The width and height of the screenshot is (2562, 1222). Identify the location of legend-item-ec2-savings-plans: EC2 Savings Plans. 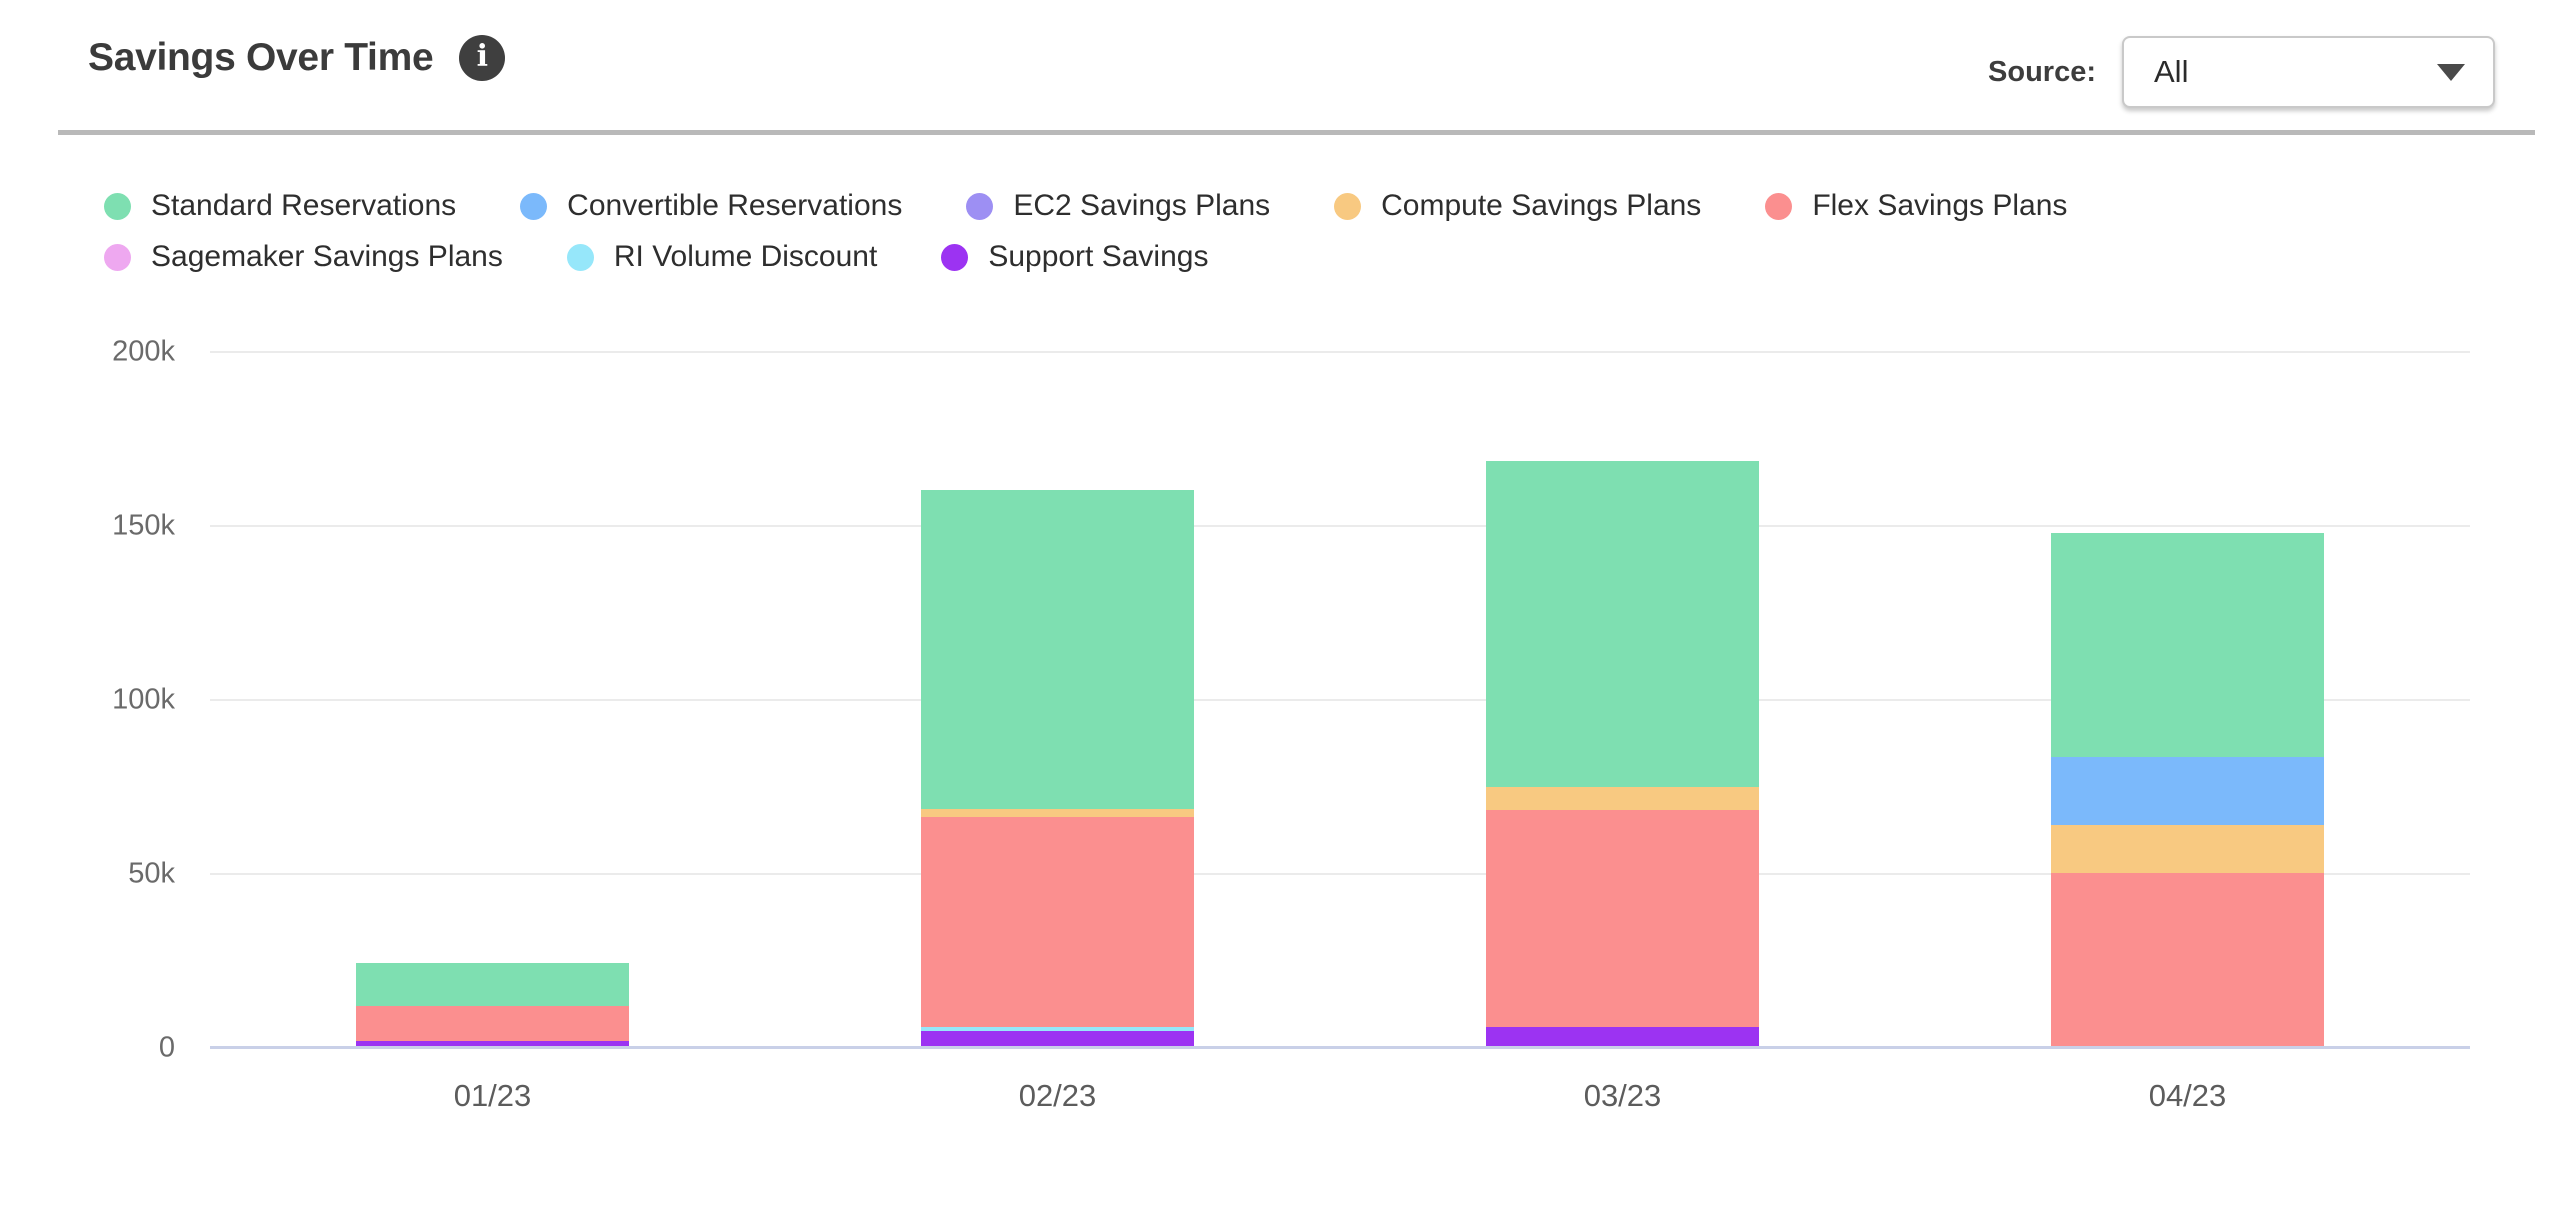
(1118, 206).